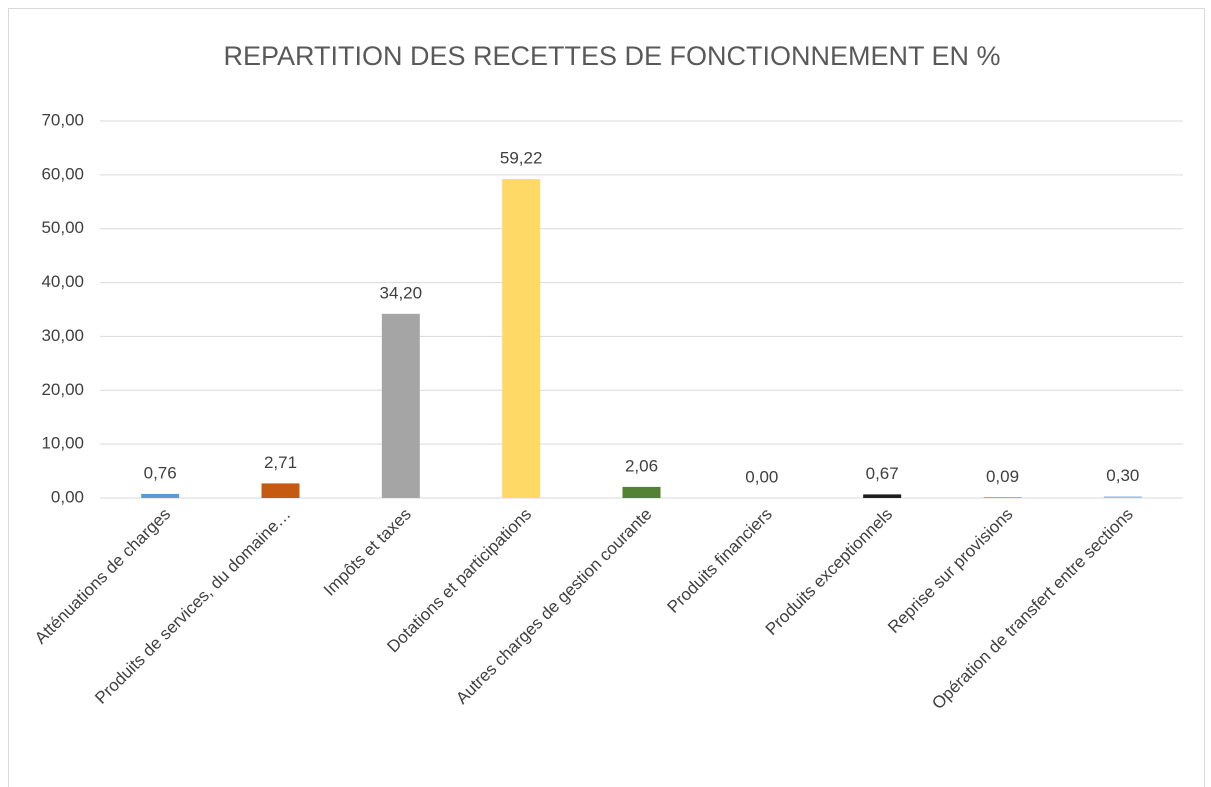 The image size is (1211, 787). Describe the element at coordinates (1002, 476) in the screenshot. I see `data-label: 0,09` at that location.